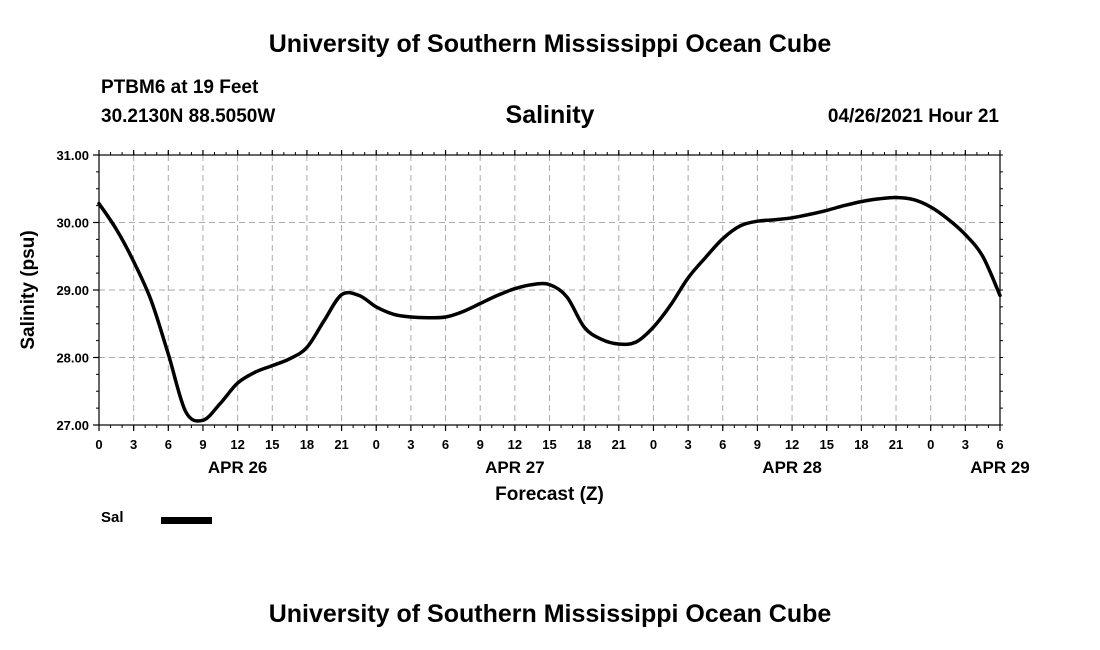 The width and height of the screenshot is (1100, 650). Describe the element at coordinates (72, 425) in the screenshot. I see `y-tick-label: 27.00` at that location.